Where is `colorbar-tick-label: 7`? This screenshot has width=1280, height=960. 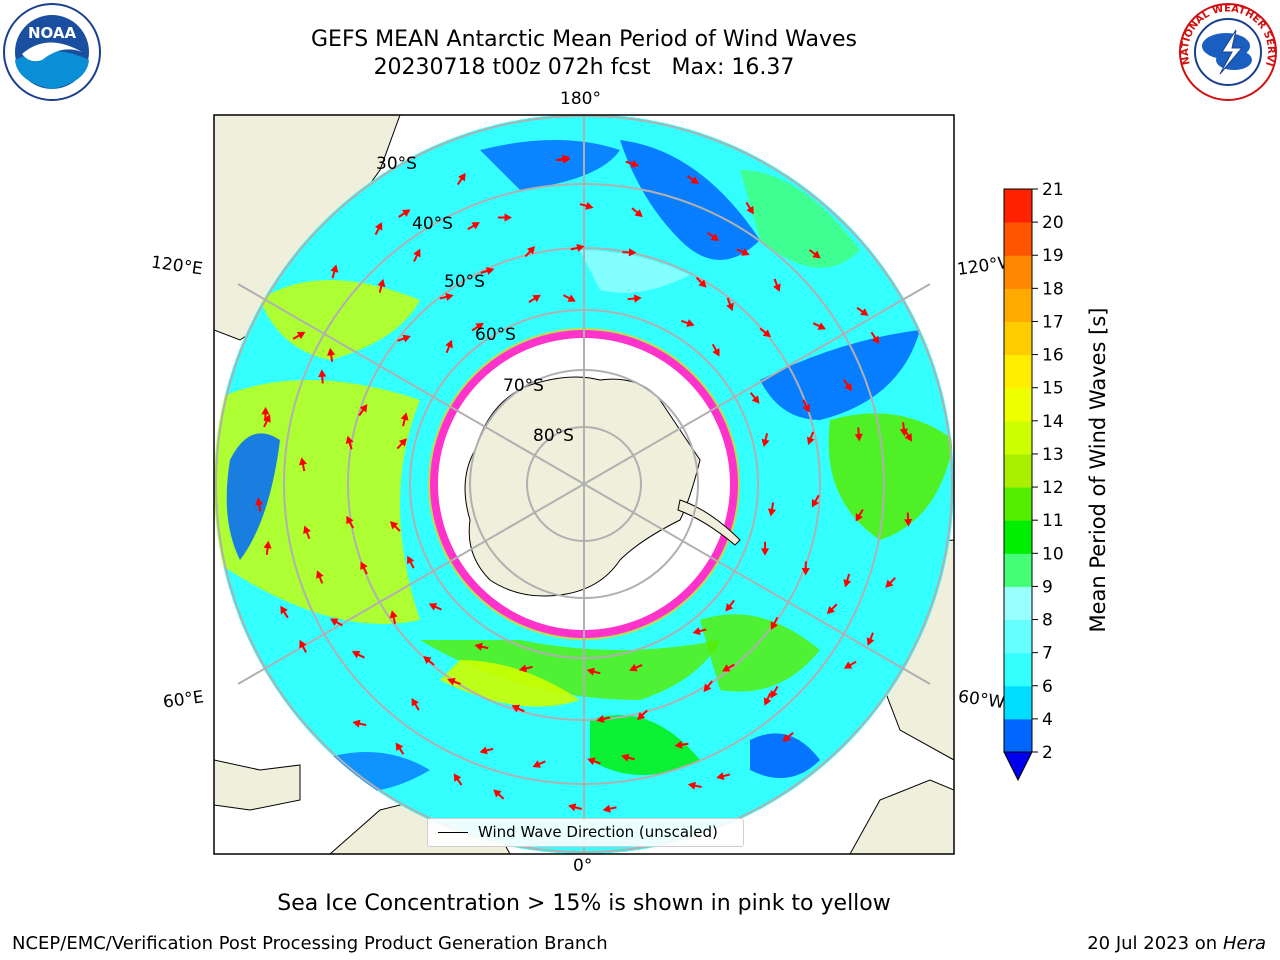
colorbar-tick-label: 7 is located at coordinates (1047, 654).